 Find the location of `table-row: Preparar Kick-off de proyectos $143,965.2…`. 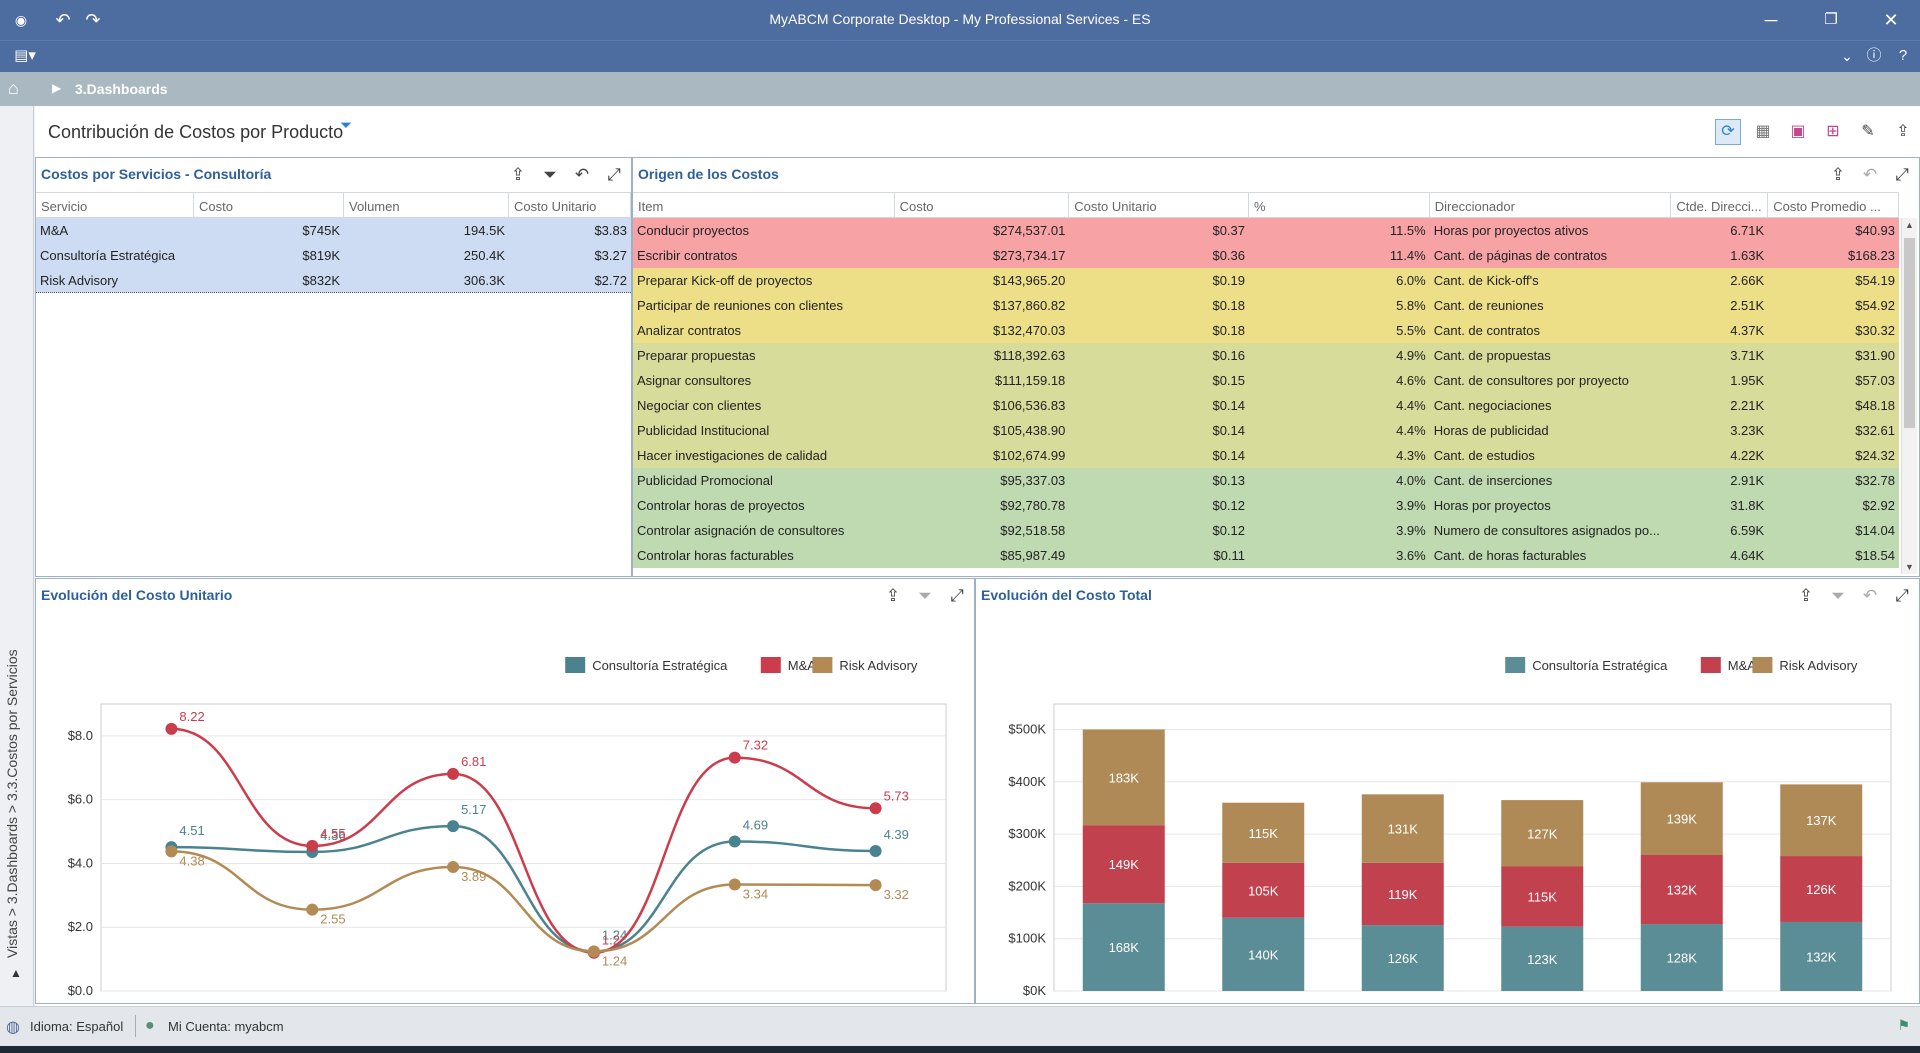

table-row: Preparar Kick-off de proyectos $143,965.2… is located at coordinates (1266, 280).